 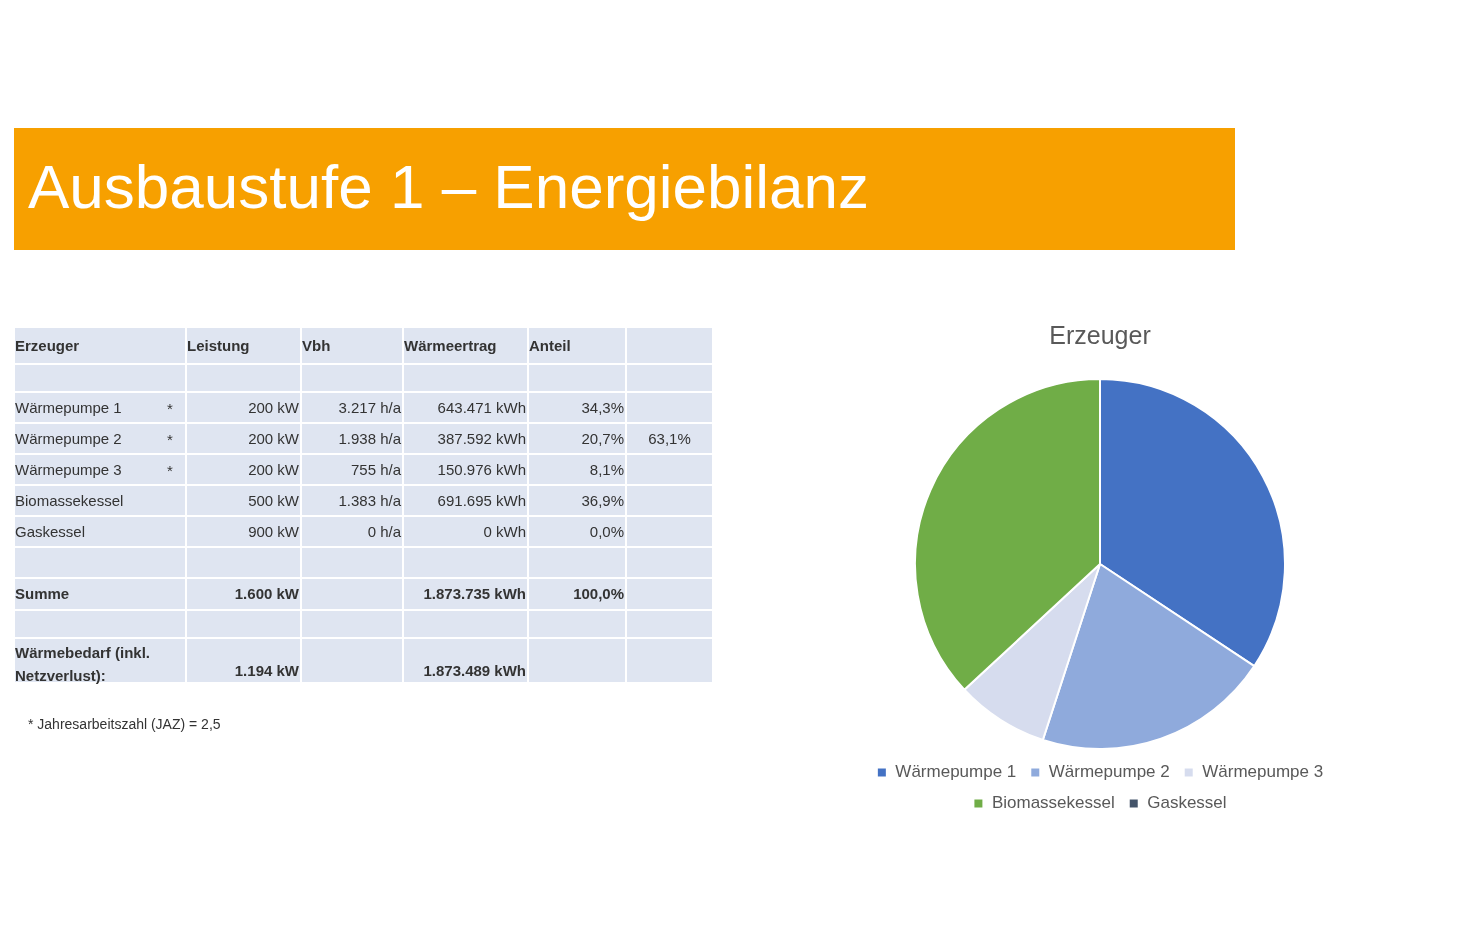 I want to click on legend-label: Wärmepumpe 1, so click(x=956, y=772).